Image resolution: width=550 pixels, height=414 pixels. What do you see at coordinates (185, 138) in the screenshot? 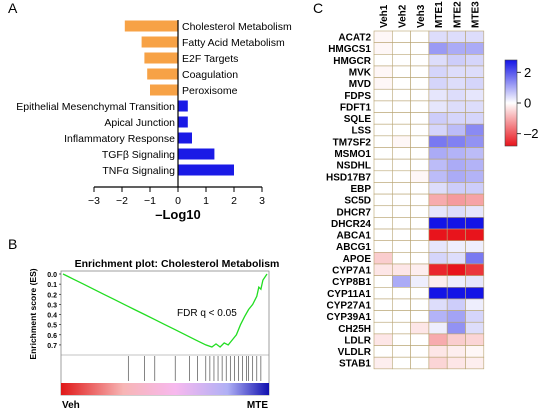
I see `bar-inflammatory-response` at bounding box center [185, 138].